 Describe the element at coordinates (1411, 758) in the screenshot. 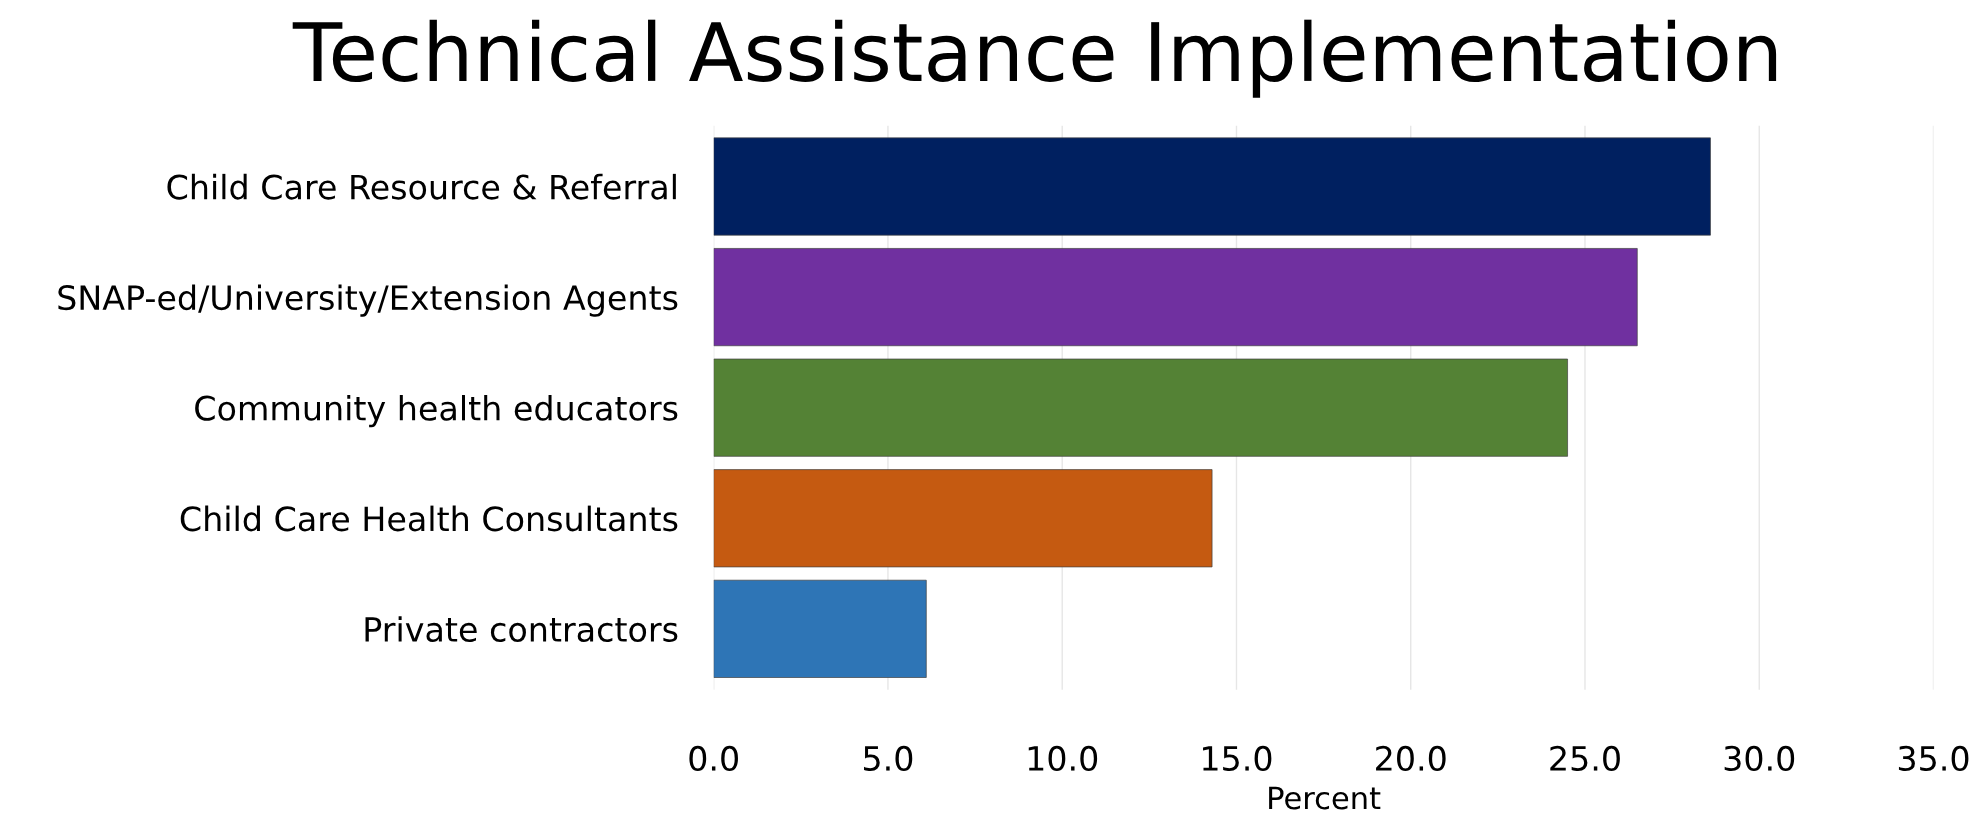

I see `x-tick-label: 20.0` at that location.